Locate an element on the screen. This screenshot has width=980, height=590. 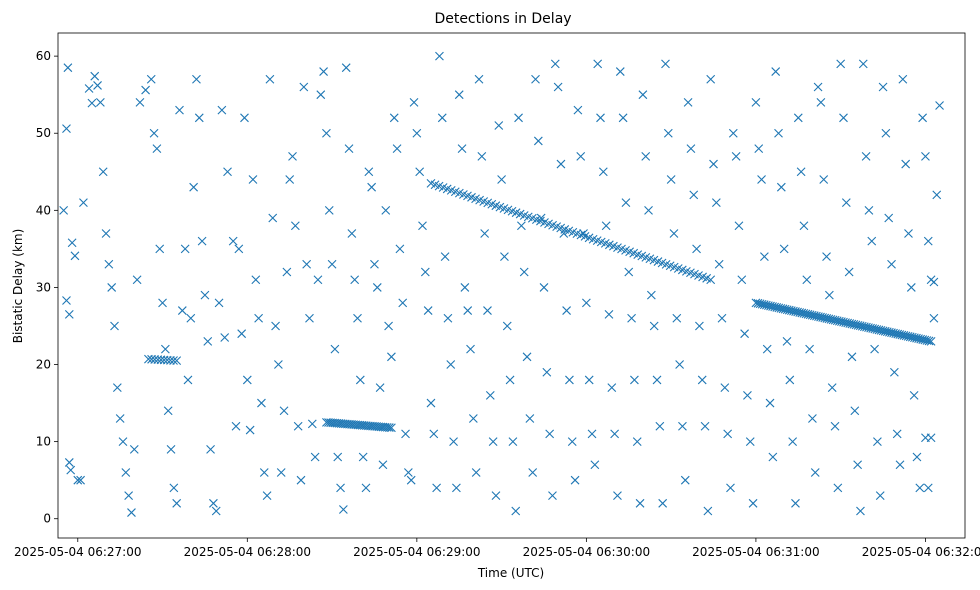
y-tick-label: 50 is located at coordinates (43, 133).